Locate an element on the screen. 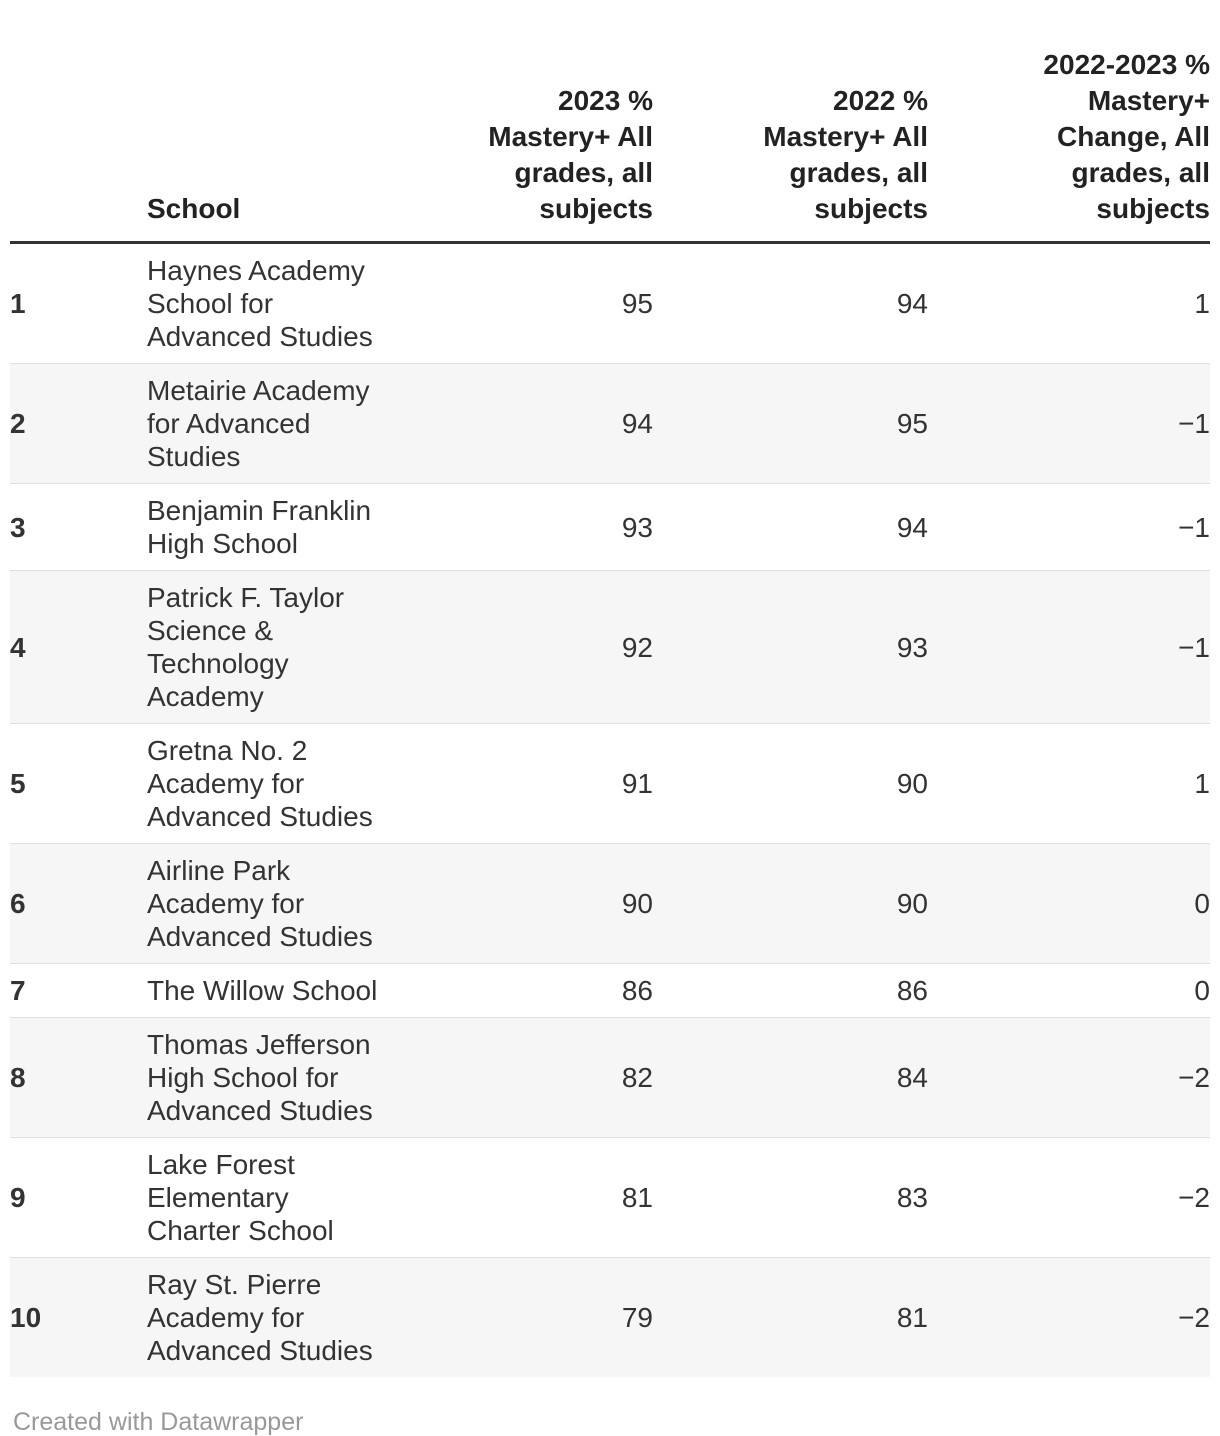  value-2022-cell: 84 is located at coordinates (790, 1077).